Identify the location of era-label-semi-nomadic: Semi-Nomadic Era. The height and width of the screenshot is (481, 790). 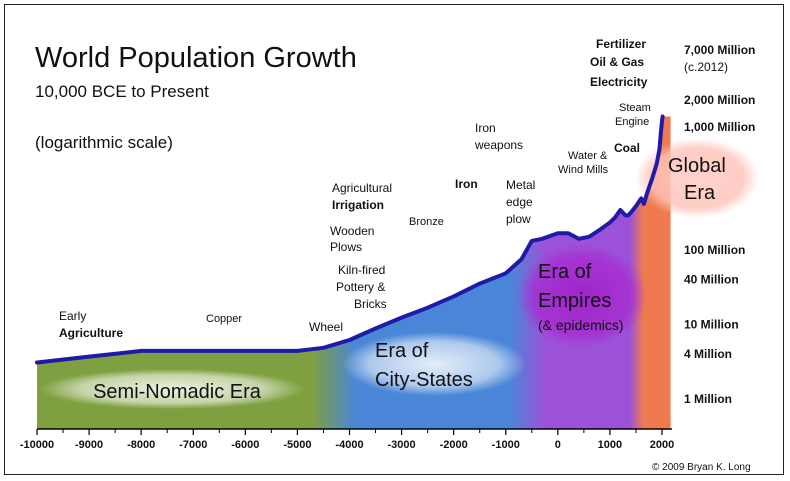
(177, 392).